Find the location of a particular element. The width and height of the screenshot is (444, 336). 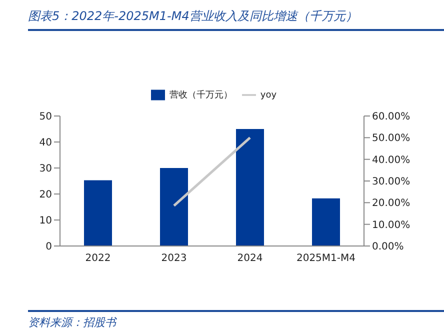

y2-tick-label: 10.00% is located at coordinates (391, 225).